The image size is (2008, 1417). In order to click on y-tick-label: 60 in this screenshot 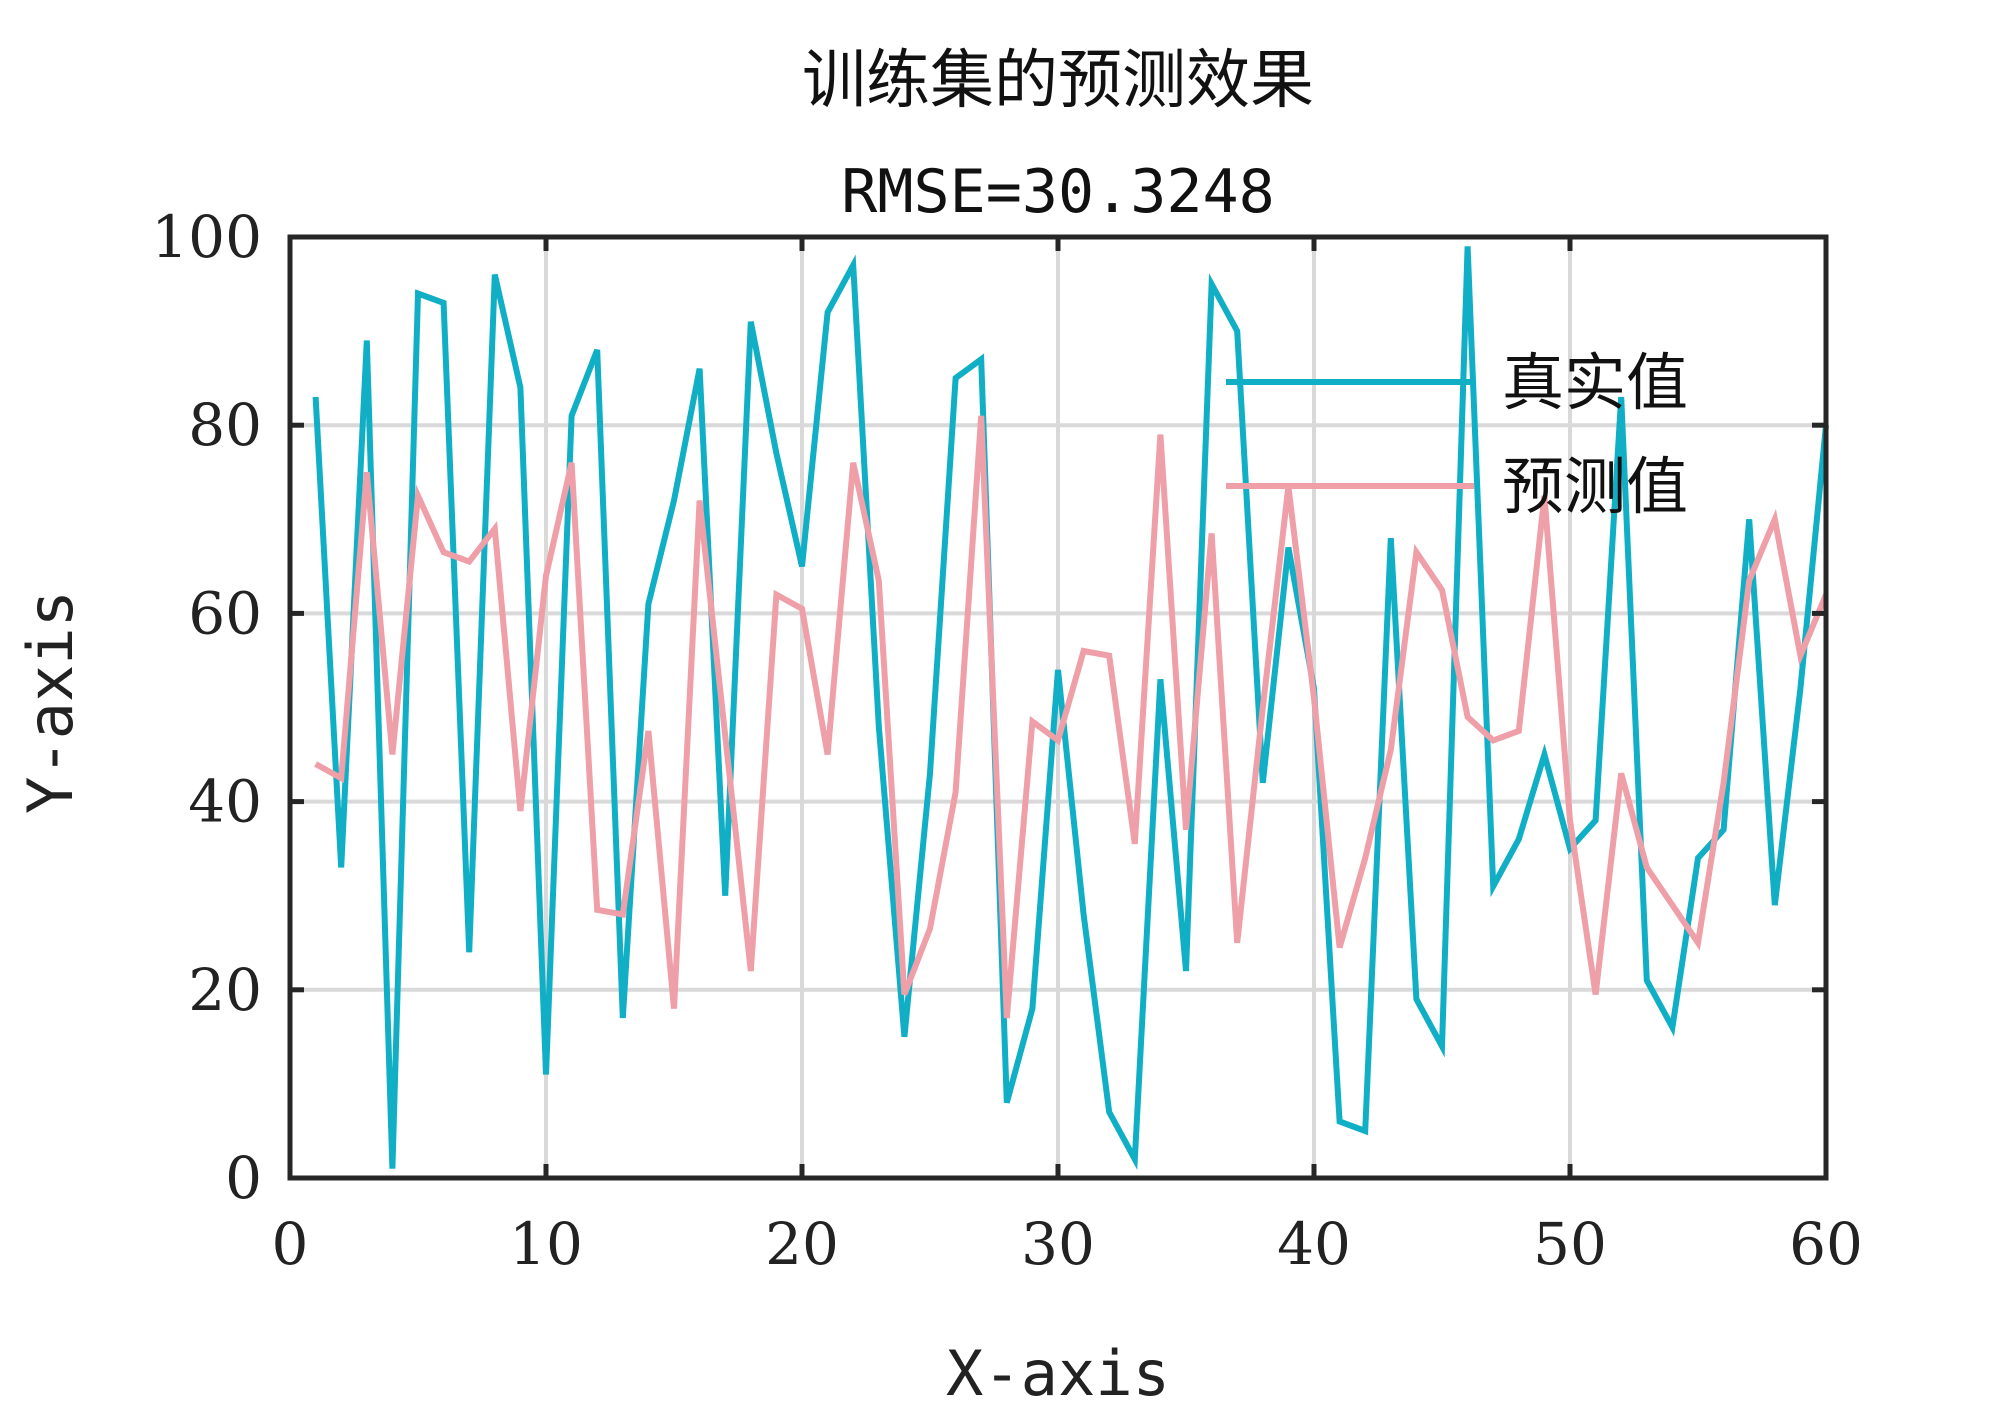, I will do `click(225, 613)`.